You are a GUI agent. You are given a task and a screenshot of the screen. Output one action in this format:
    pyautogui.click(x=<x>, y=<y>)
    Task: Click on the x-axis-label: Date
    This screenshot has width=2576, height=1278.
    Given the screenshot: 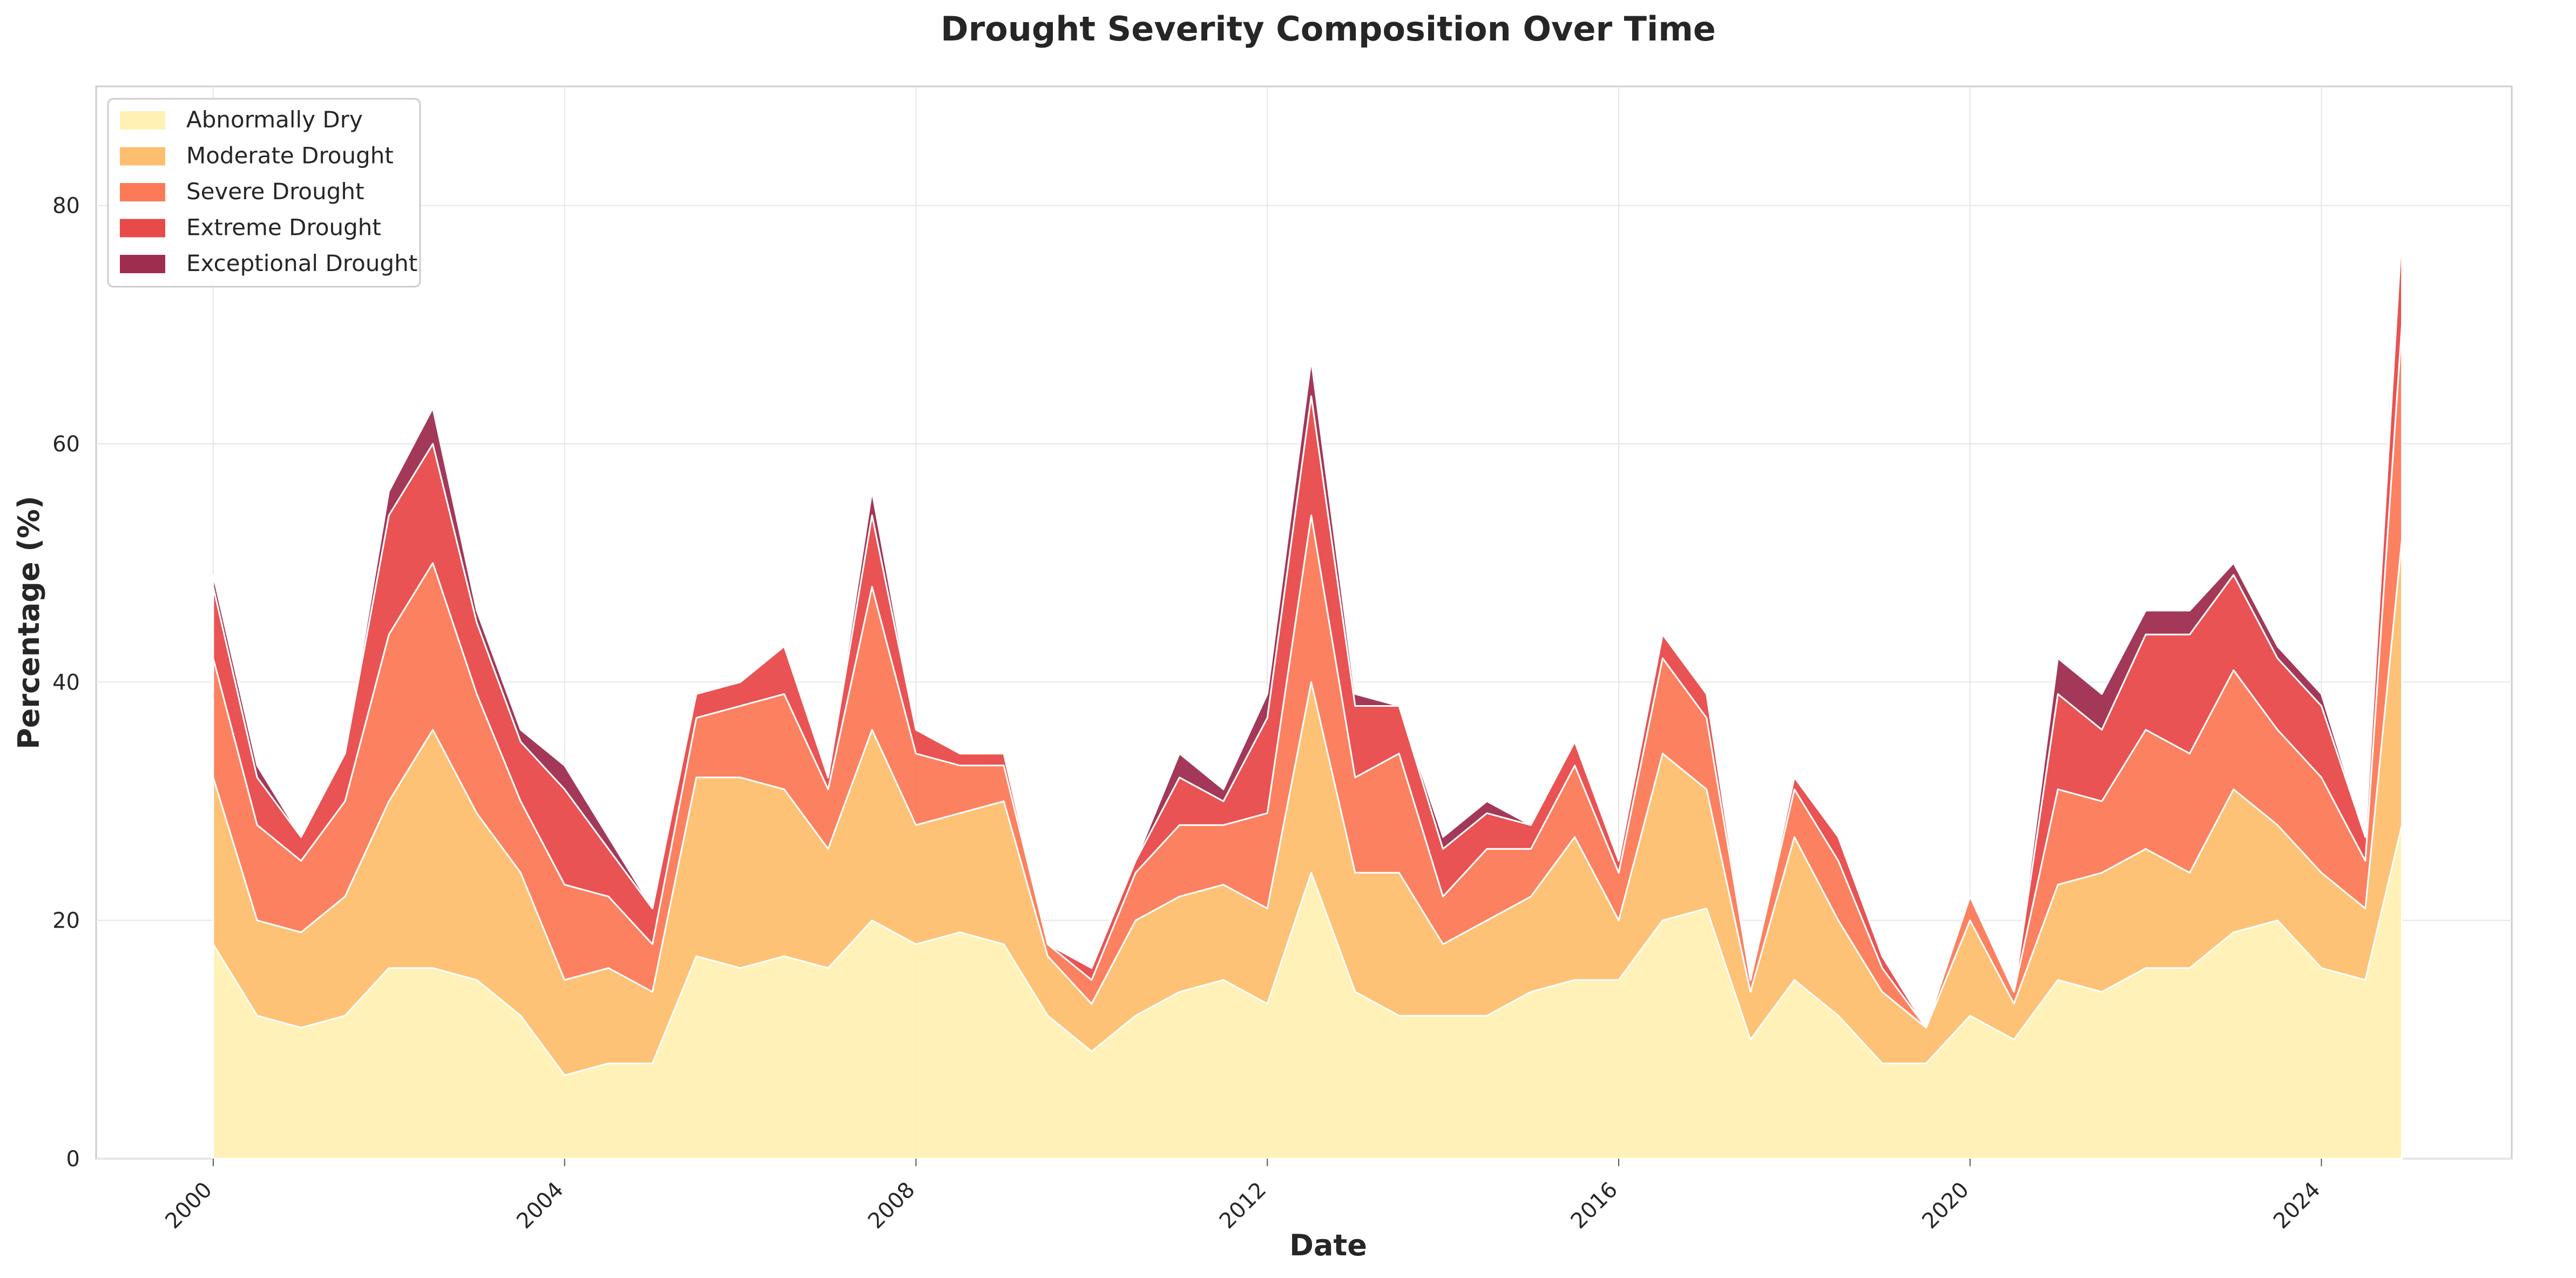 What is the action you would take?
    pyautogui.click(x=1328, y=1245)
    